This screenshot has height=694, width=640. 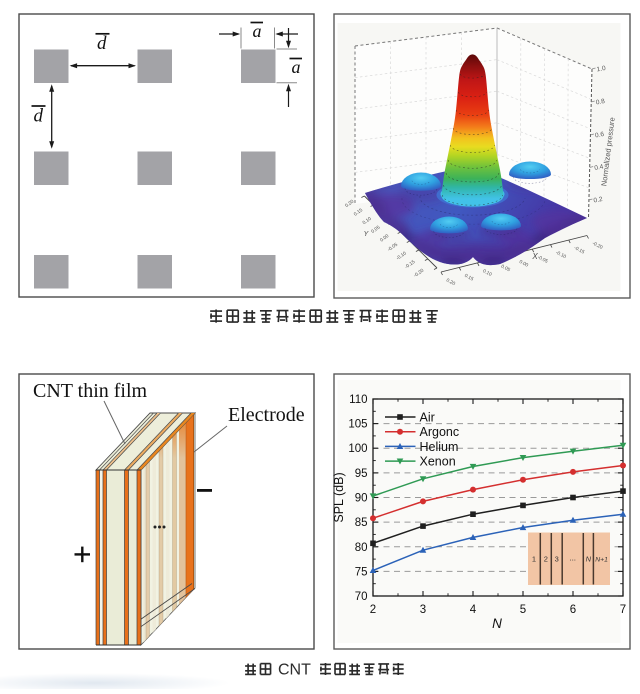 I want to click on svg-text: 110, so click(x=358, y=400).